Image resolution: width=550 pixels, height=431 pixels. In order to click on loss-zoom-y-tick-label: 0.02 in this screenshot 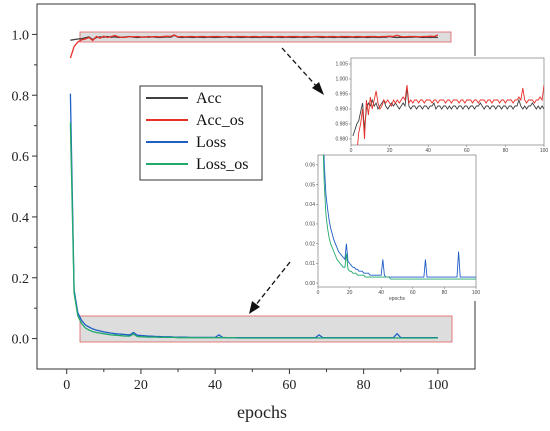, I will do `click(310, 244)`.